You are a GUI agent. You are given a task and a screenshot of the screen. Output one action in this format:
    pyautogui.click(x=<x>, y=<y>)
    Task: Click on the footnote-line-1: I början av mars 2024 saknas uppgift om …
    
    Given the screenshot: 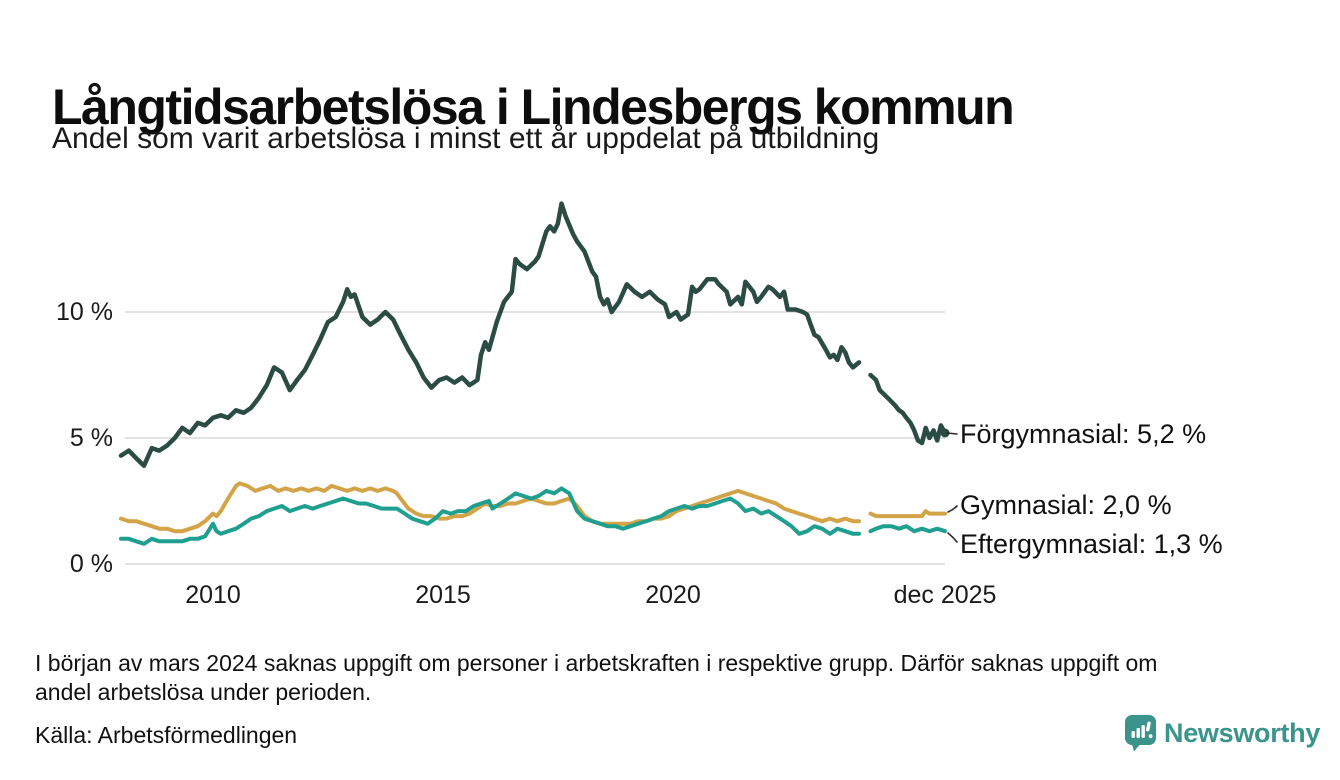 What is the action you would take?
    pyautogui.click(x=596, y=663)
    